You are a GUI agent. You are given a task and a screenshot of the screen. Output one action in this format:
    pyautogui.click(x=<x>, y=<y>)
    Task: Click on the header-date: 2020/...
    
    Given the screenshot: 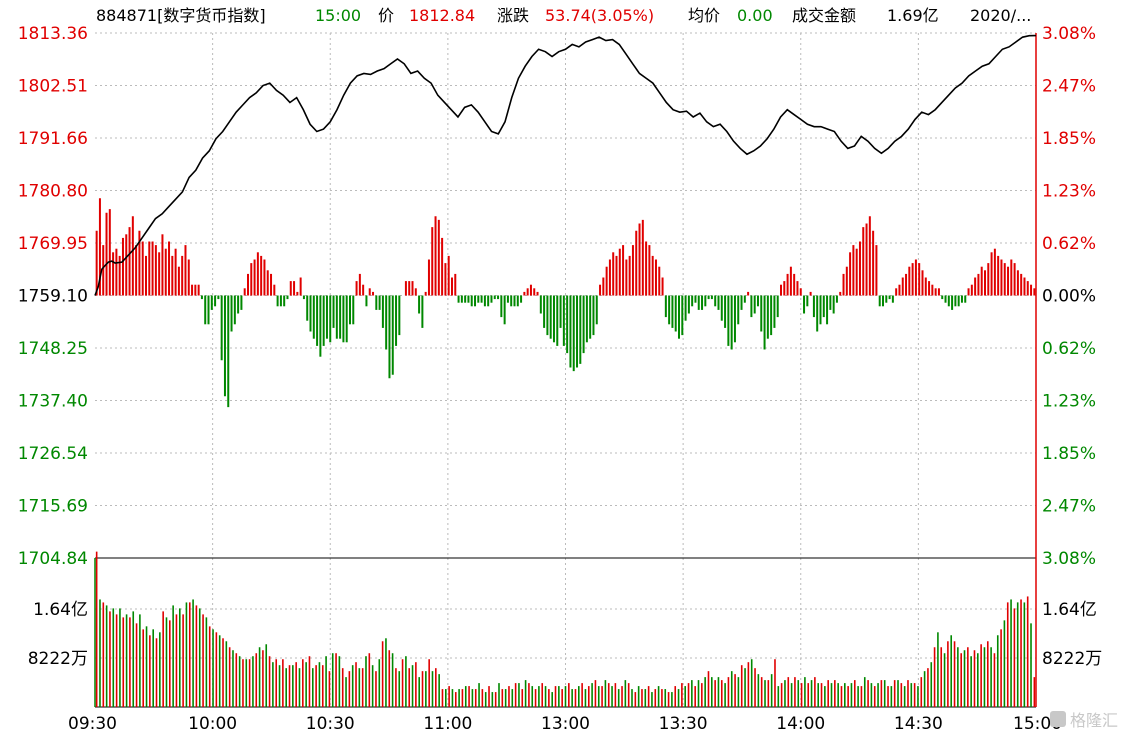 What is the action you would take?
    pyautogui.click(x=1000, y=15)
    